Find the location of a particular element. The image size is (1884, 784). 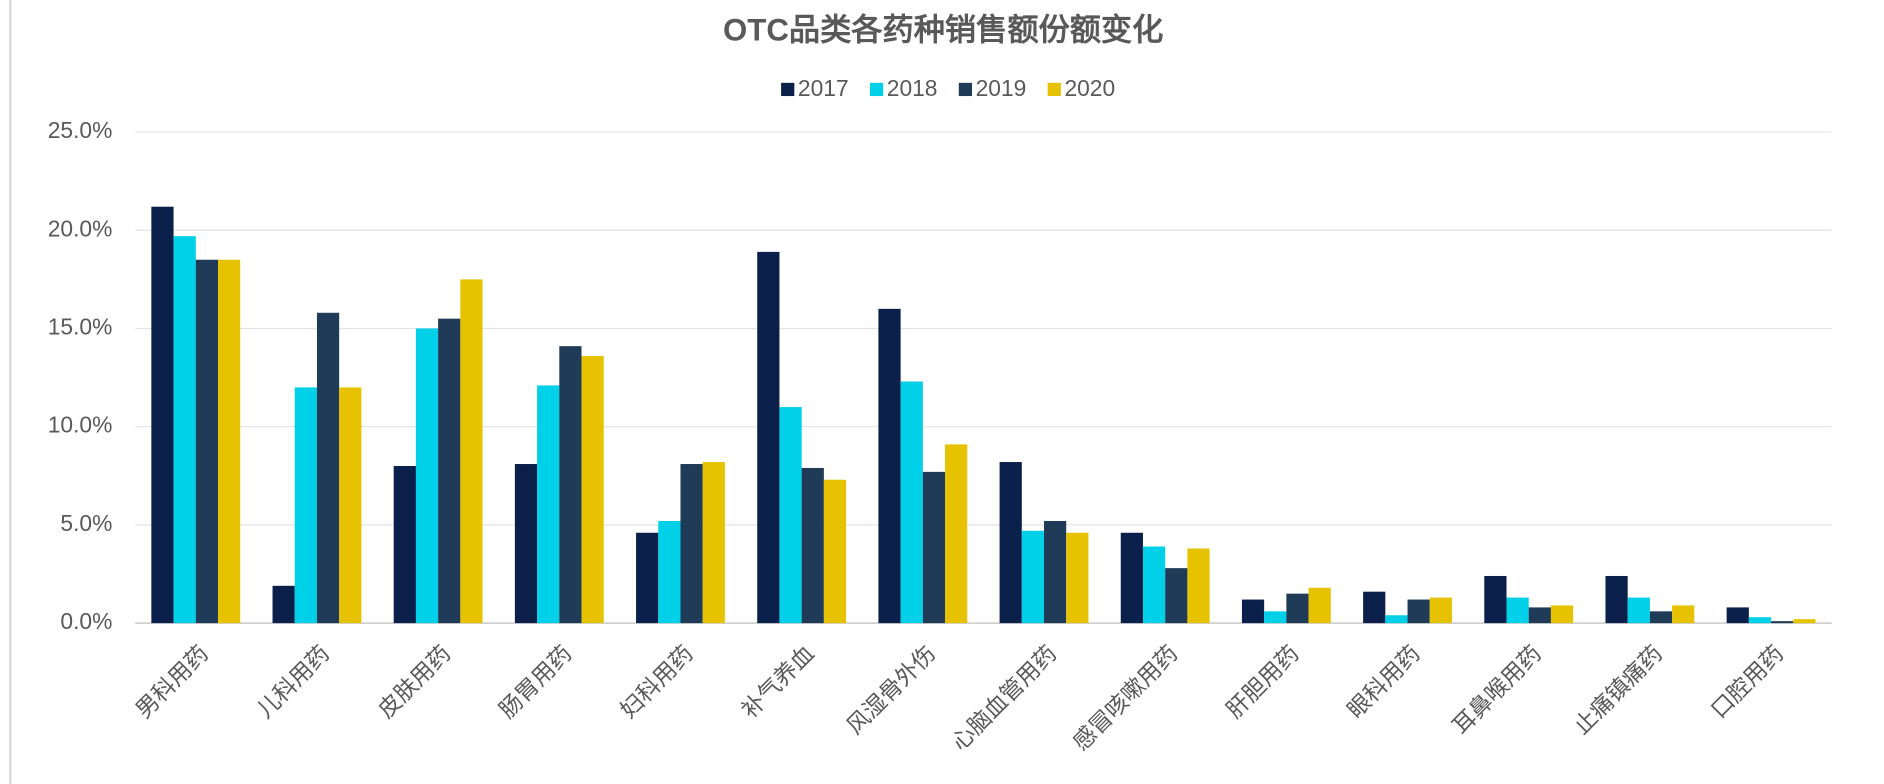

y-tick-label: 15.0% is located at coordinates (80, 327).